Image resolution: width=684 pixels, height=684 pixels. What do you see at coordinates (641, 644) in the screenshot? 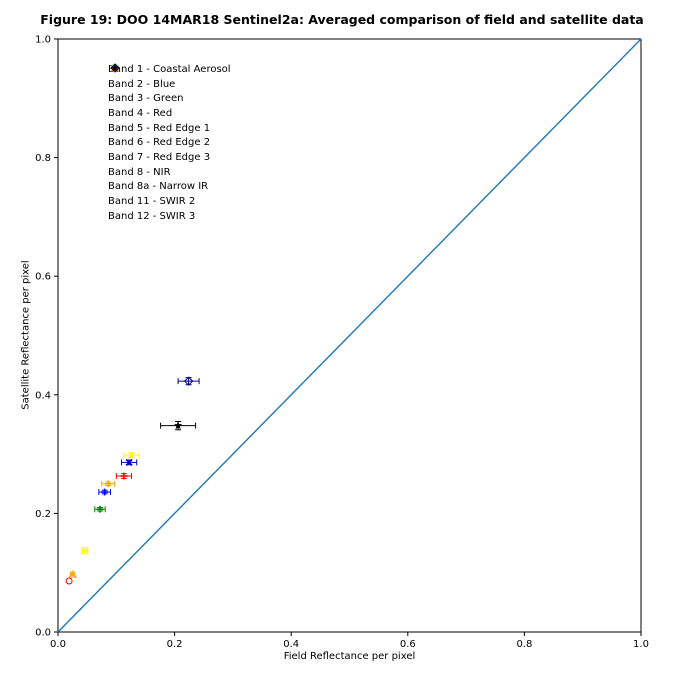
I see `x-tick-label: 1.0` at bounding box center [641, 644].